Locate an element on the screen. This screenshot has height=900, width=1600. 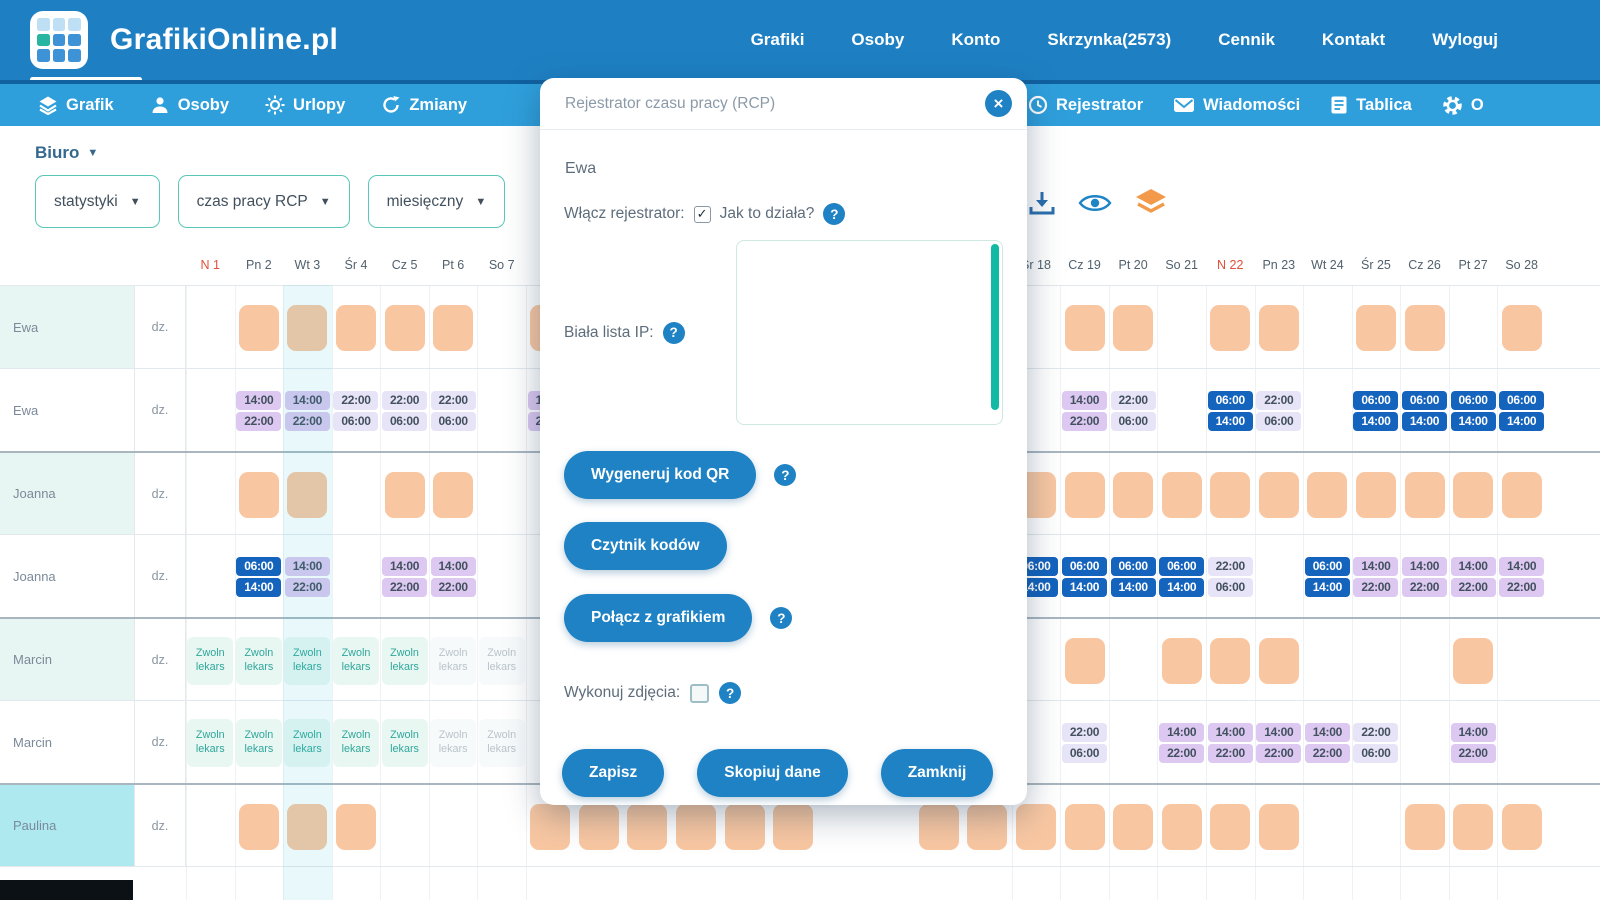
download-icon is located at coordinates (1042, 205).